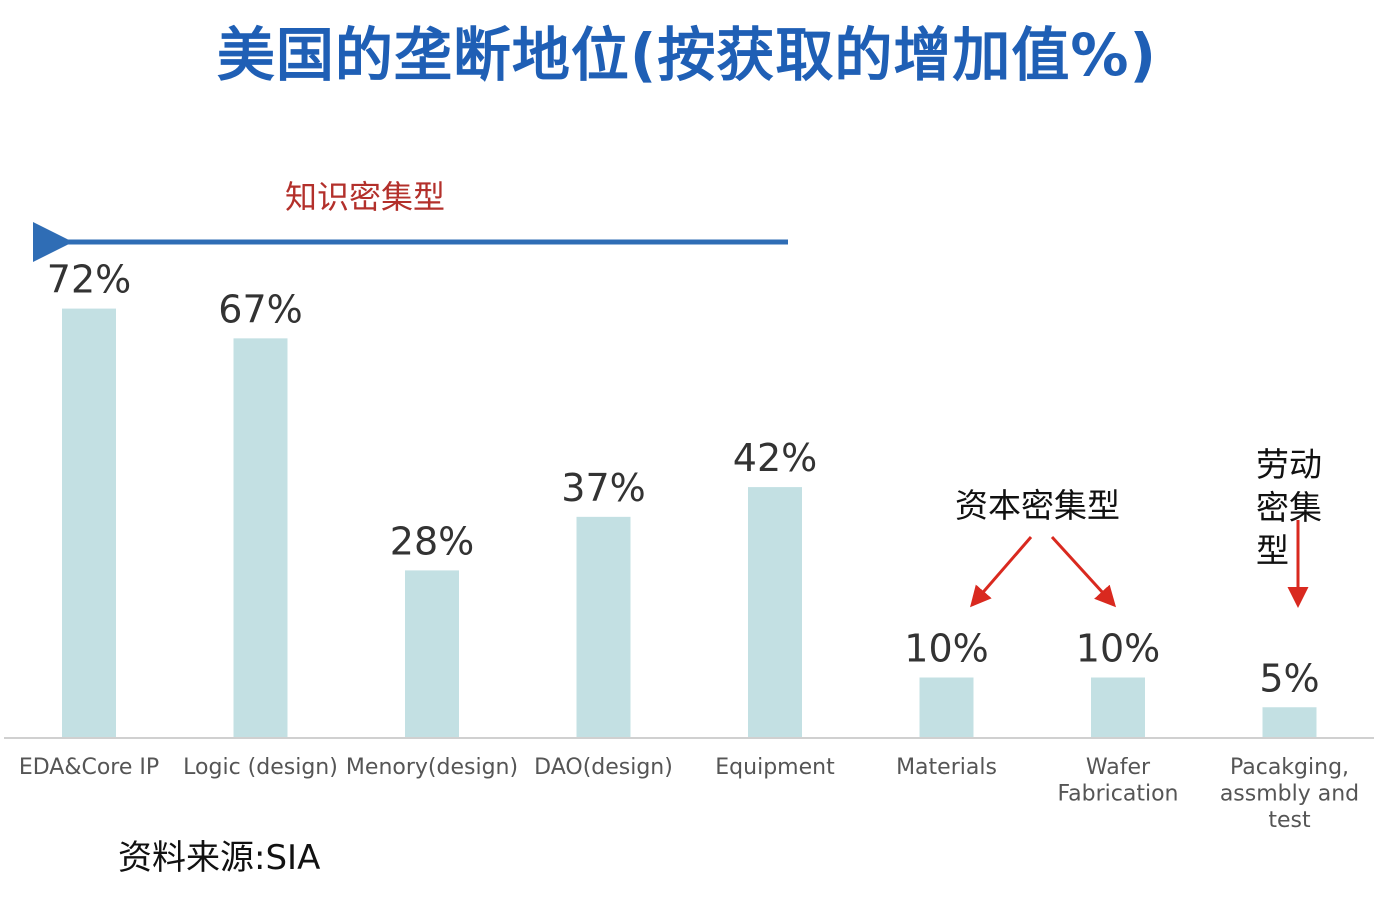 This screenshot has height=900, width=1374. I want to click on capital-intensive-label: 资本密集型, so click(1037, 505).